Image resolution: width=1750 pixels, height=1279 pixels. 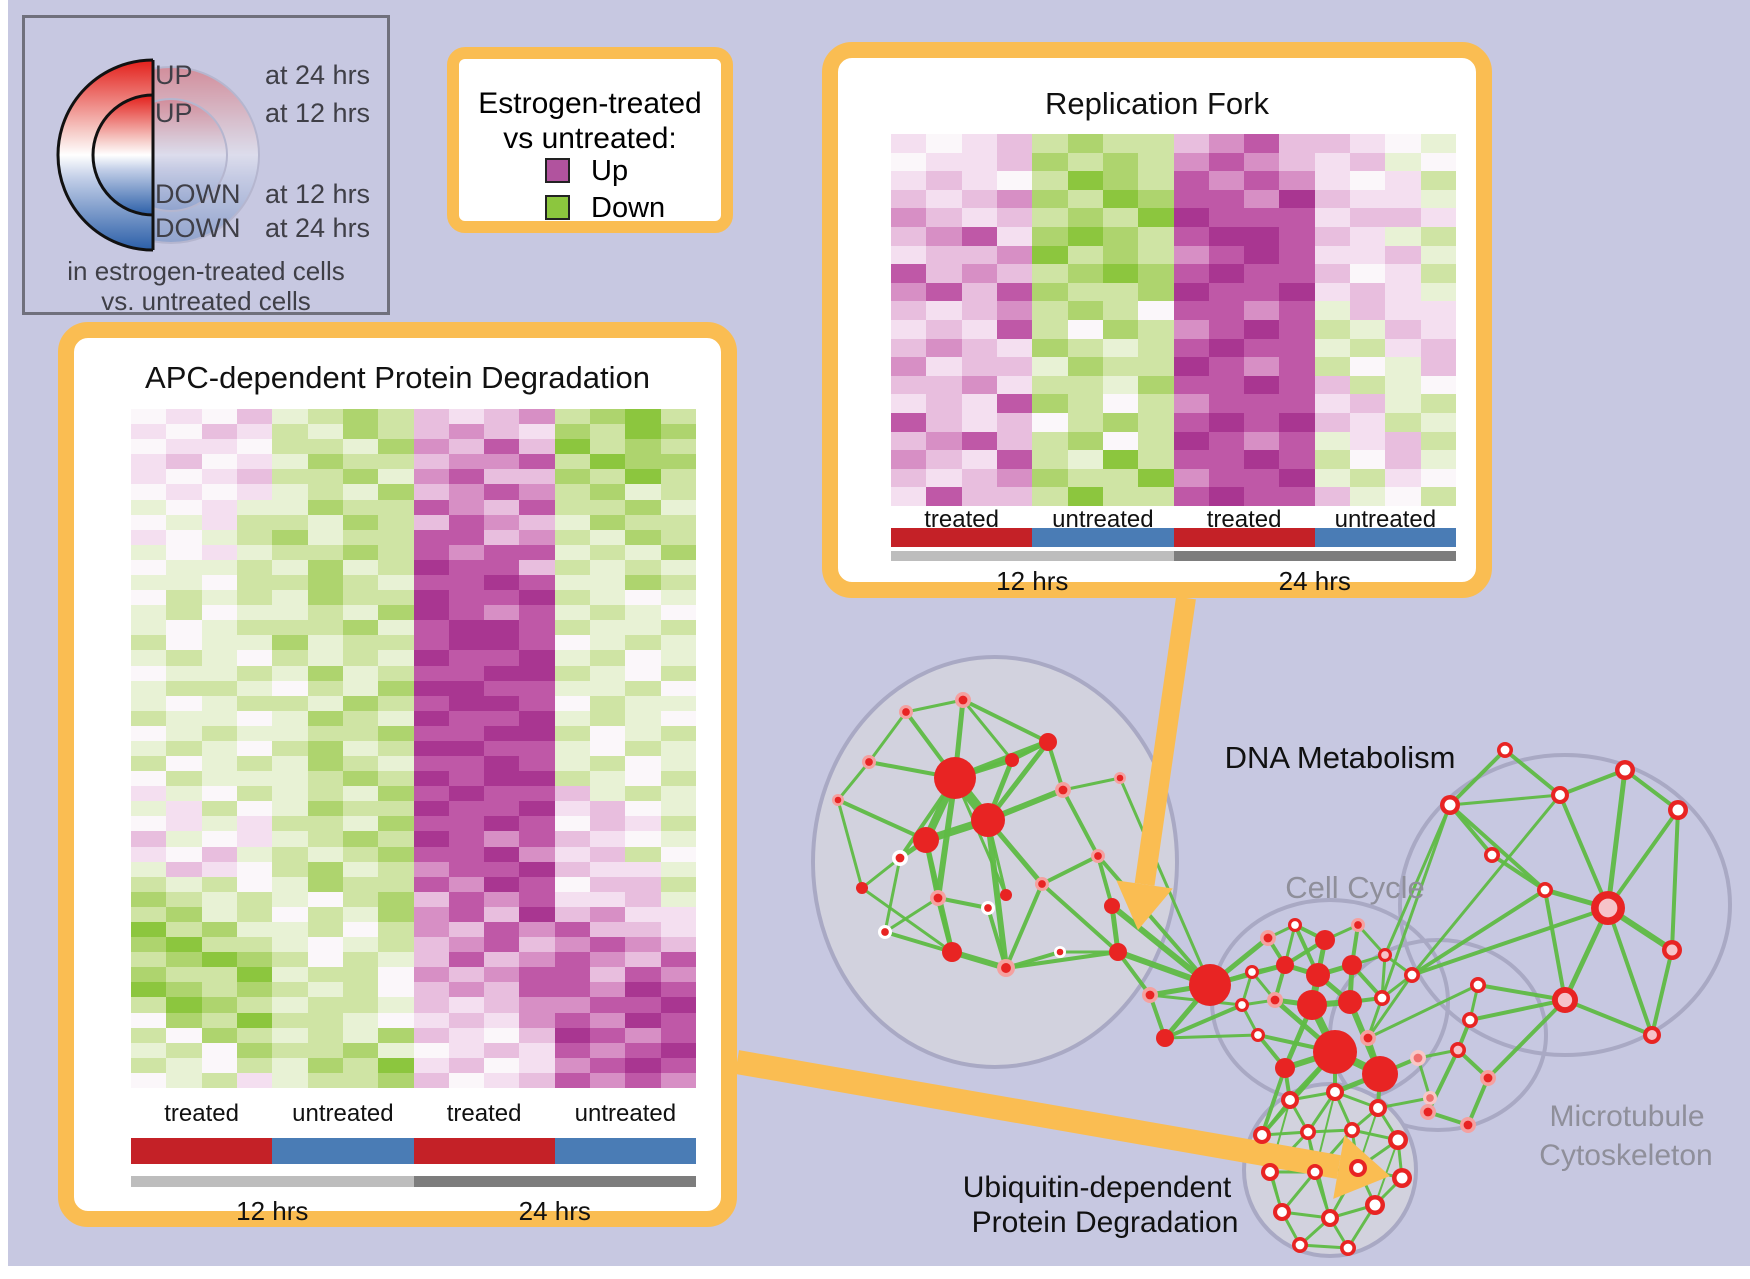 I want to click on apc-label-12hrs: 12 hrs, so click(x=272, y=1211).